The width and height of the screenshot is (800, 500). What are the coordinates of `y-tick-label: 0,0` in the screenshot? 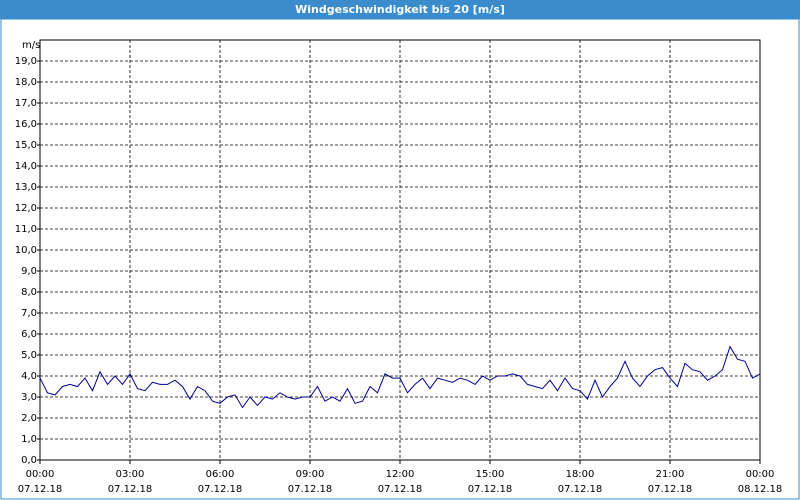 It's located at (29, 460).